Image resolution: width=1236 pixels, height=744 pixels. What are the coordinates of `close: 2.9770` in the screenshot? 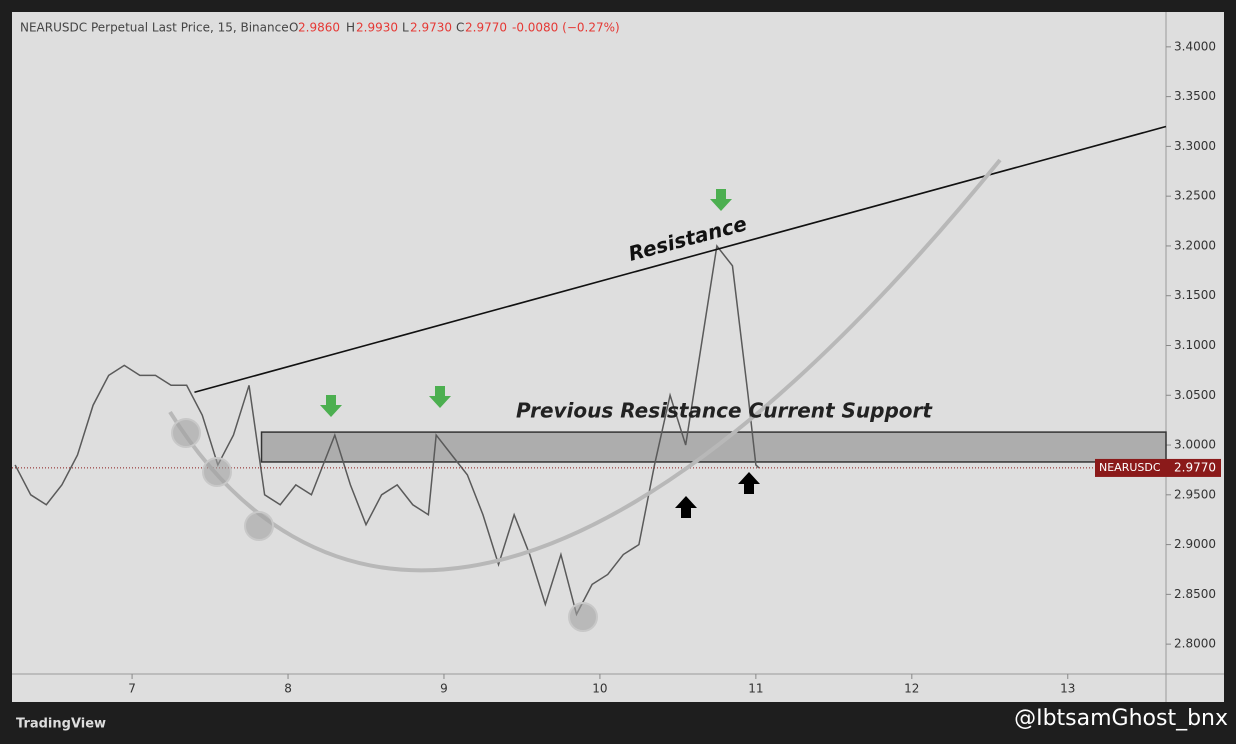 It's located at (486, 28).